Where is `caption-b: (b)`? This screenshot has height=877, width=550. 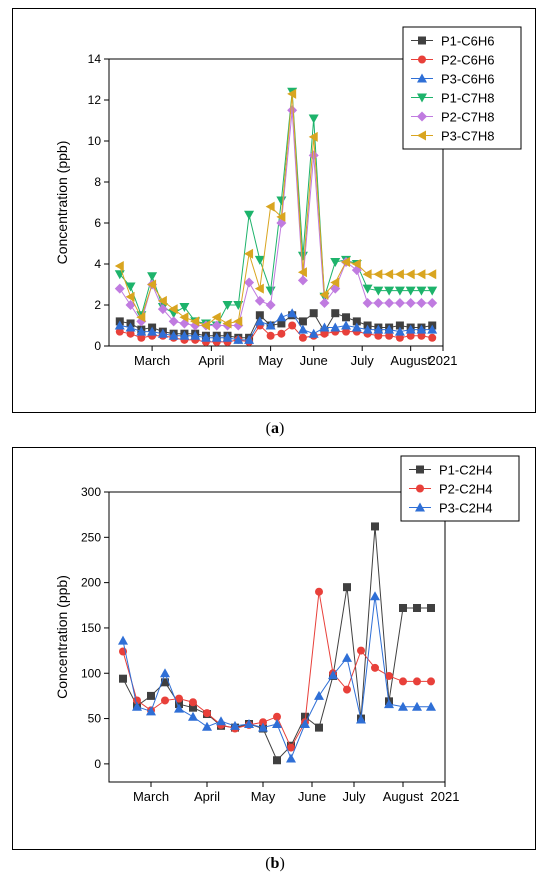 caption-b: (b) is located at coordinates (275, 863).